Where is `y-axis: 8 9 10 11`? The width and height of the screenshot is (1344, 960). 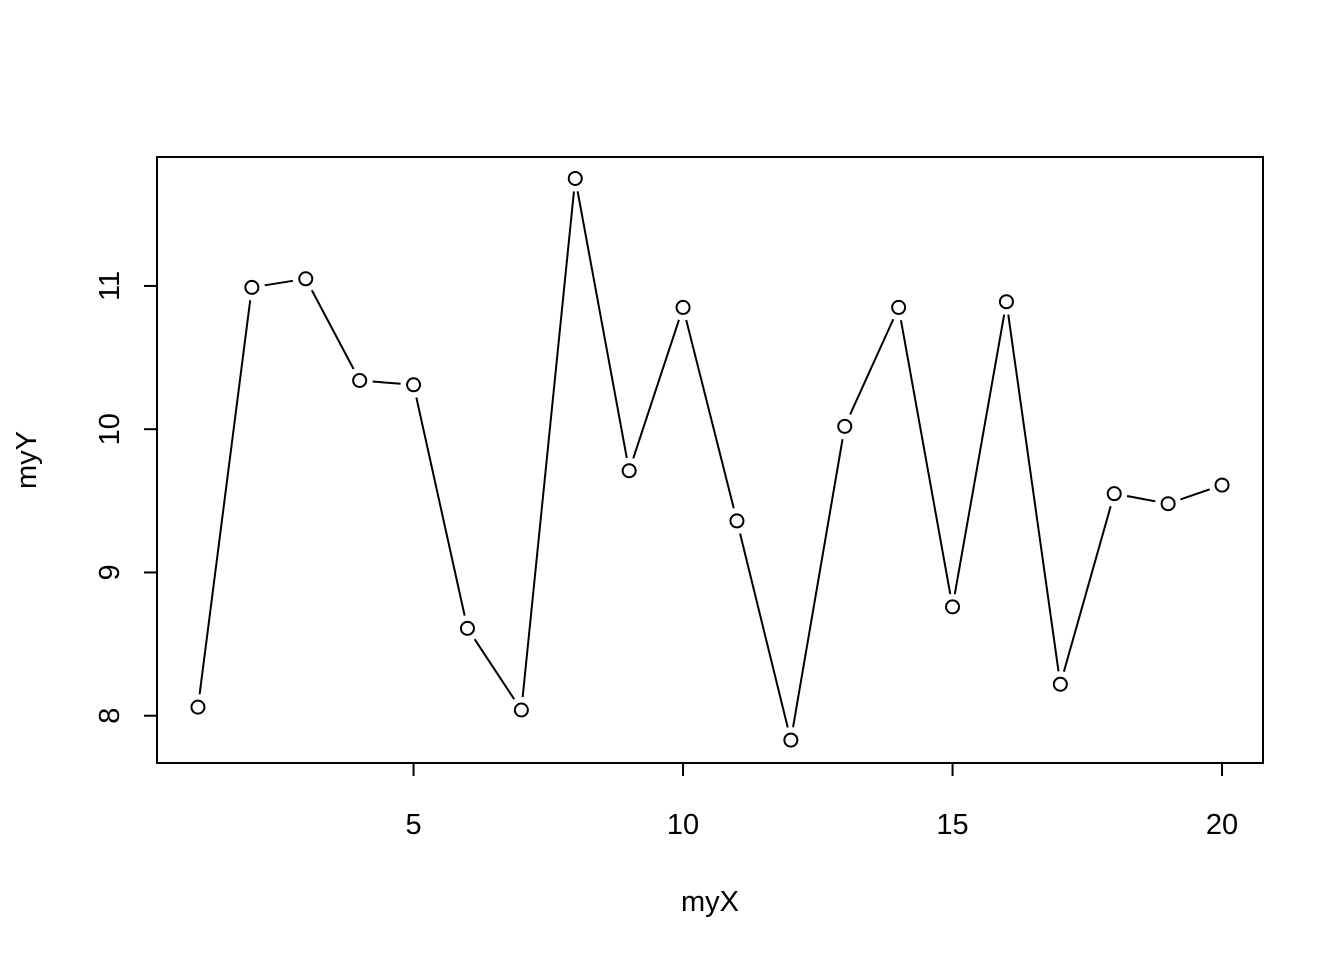
y-axis: 8 9 10 11 is located at coordinates (126, 497).